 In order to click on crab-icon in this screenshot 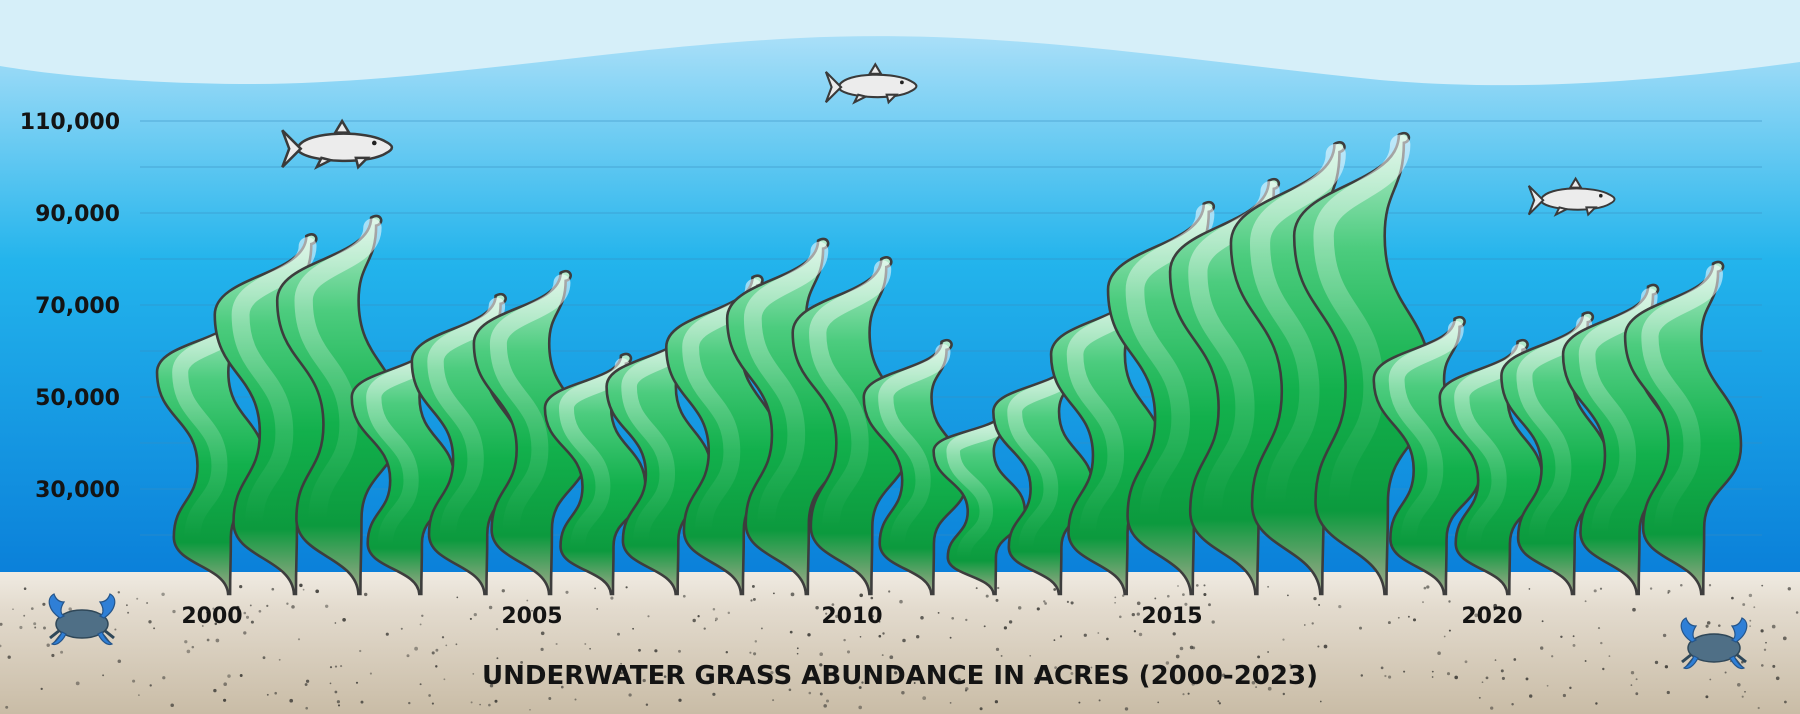, I will do `click(82, 619)`.